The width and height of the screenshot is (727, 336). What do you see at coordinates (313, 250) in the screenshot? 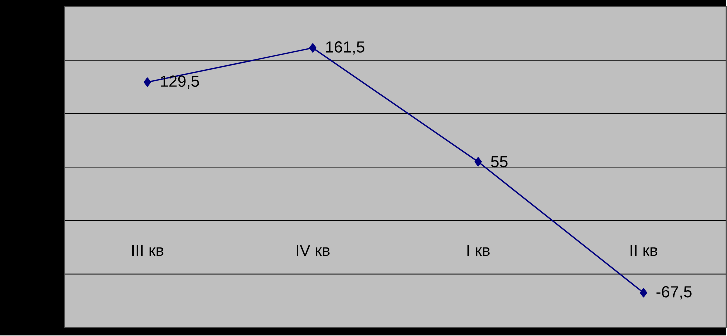
I see `x-tick-label: IV кв` at bounding box center [313, 250].